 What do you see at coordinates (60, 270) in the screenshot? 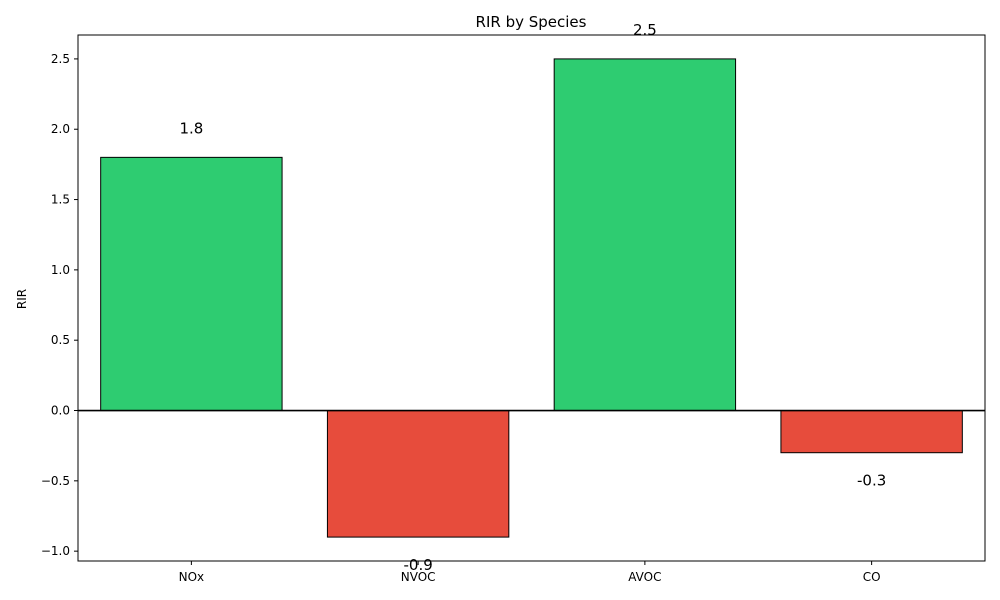
I see `y-tick-label: 1.0` at bounding box center [60, 270].